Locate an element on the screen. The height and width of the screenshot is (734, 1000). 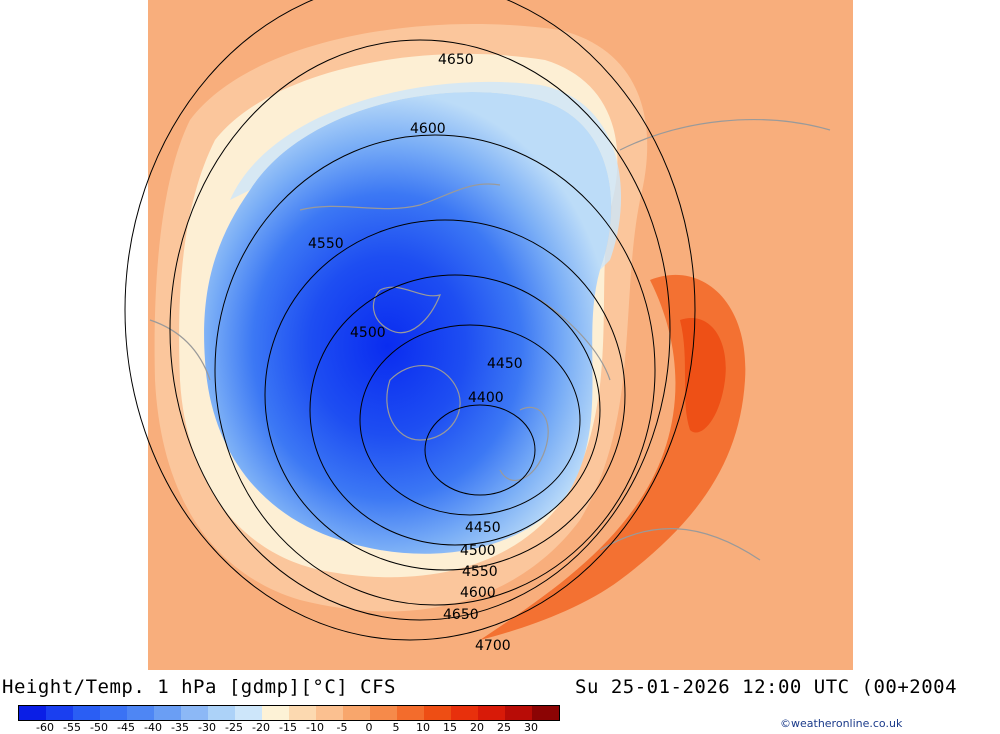
colorbar-tick-label: 25 is located at coordinates (504, 727).